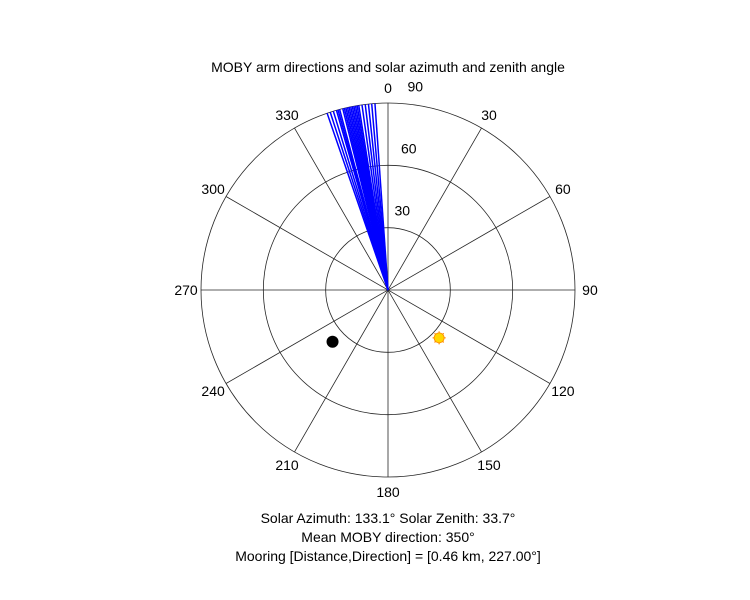  Describe the element at coordinates (489, 115) in the screenshot. I see `theta-tick-label-30: 30` at that location.